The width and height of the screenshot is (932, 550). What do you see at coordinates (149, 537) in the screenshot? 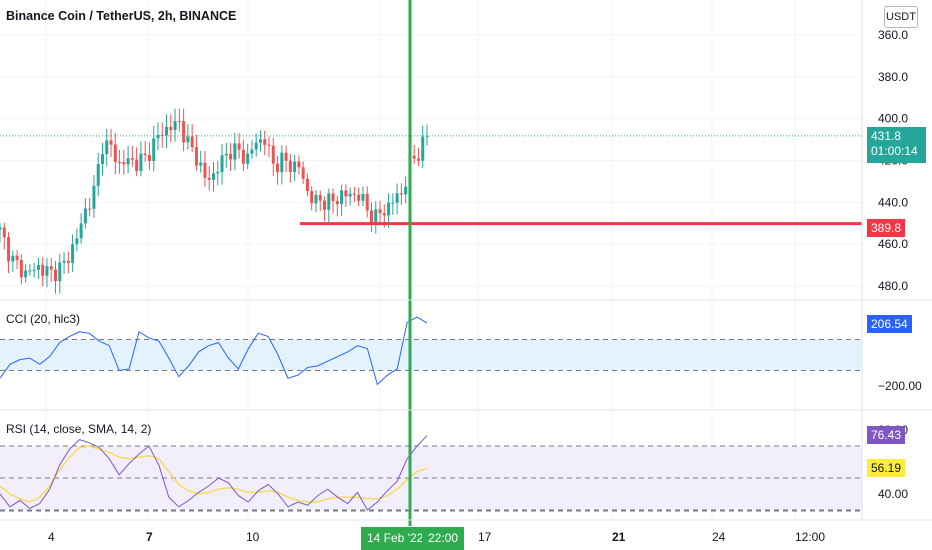
I see `time-tick-label: 7` at bounding box center [149, 537].